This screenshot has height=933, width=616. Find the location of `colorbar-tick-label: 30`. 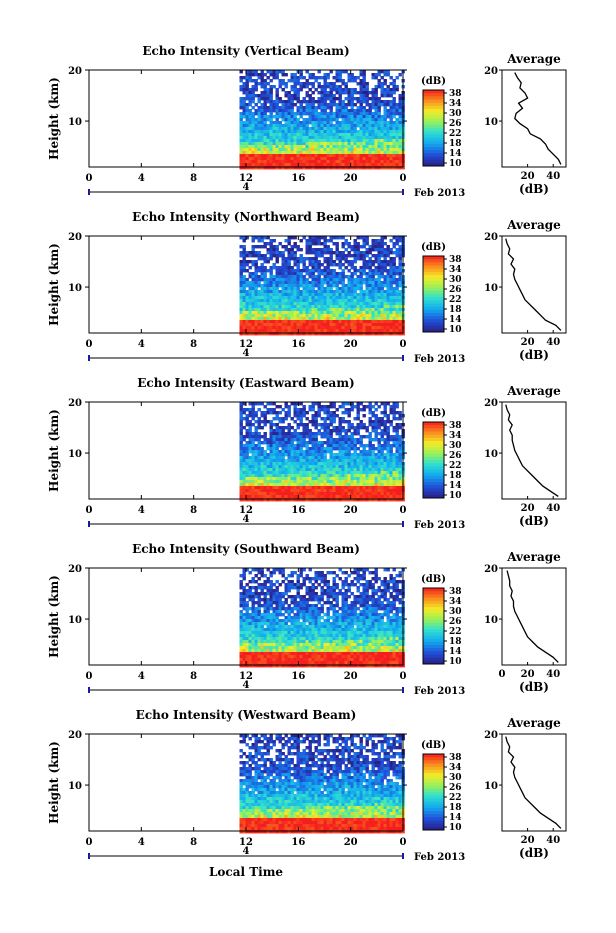

colorbar-tick-label: 30 is located at coordinates (455, 114).